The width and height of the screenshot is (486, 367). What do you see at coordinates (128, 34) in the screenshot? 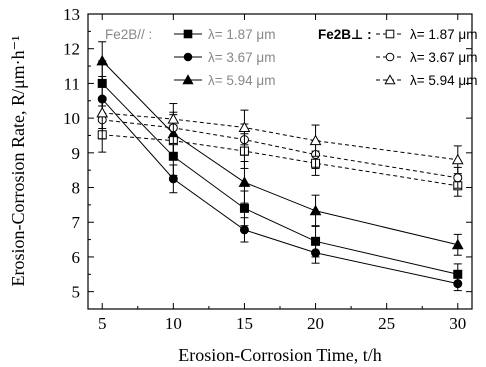
I see `legend-group-label-0: Fe2B// :` at bounding box center [128, 34].